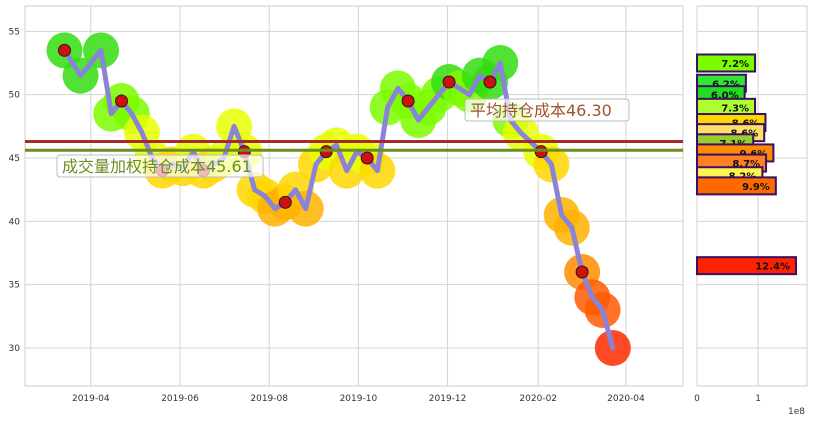  Describe the element at coordinates (725, 96) in the screenshot. I see `volume-bar-label: 6.0%` at that location.